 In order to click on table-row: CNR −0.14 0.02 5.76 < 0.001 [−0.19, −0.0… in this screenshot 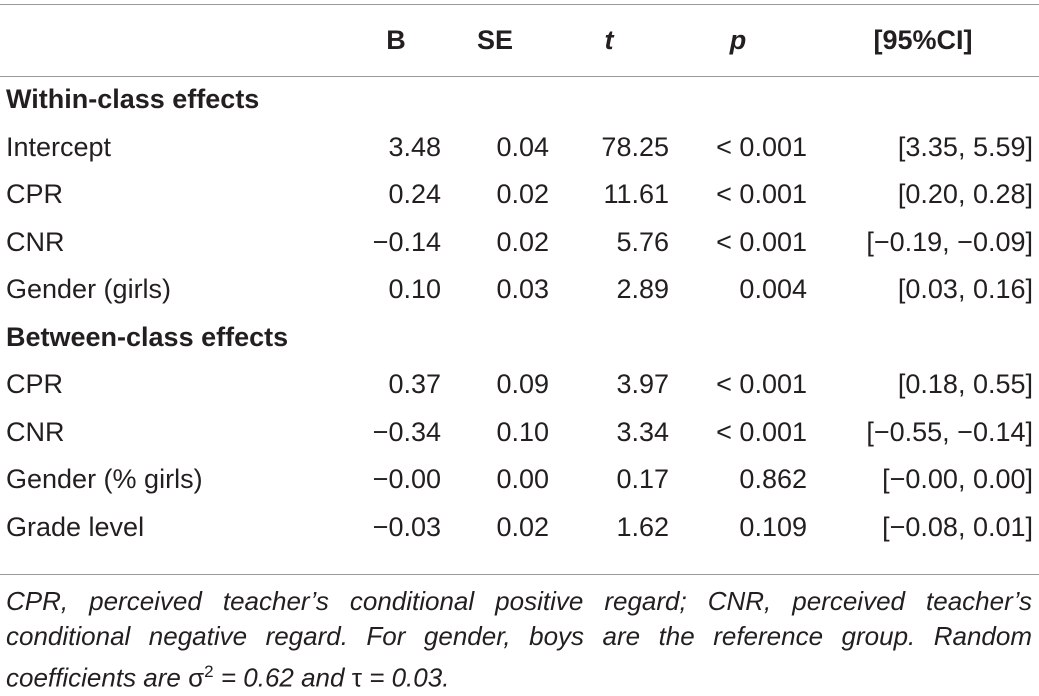, I will do `click(519, 243)`.